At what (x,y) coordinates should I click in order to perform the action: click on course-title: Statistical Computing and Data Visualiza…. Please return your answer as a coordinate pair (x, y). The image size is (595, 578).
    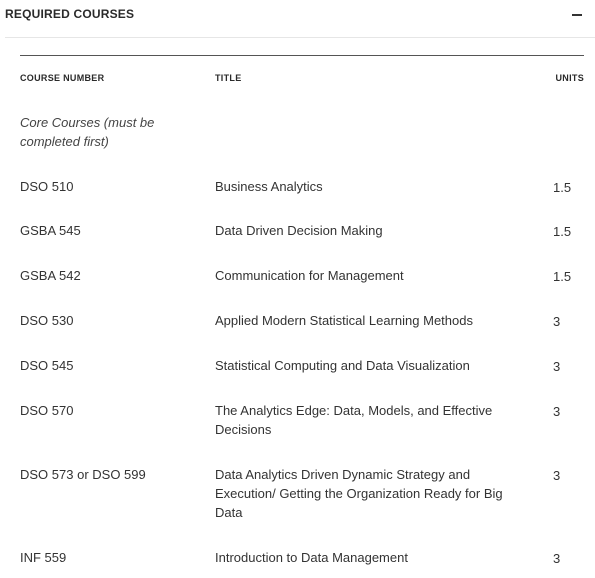
    Looking at the image, I should click on (342, 365).